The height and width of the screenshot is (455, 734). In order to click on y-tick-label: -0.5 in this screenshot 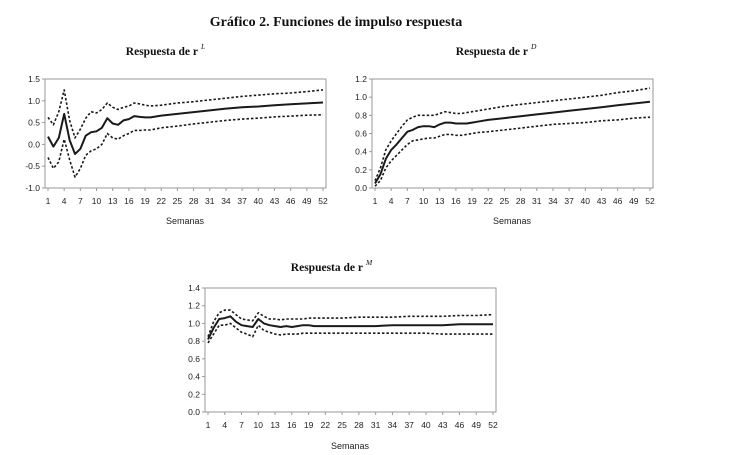, I will do `click(32, 166)`.